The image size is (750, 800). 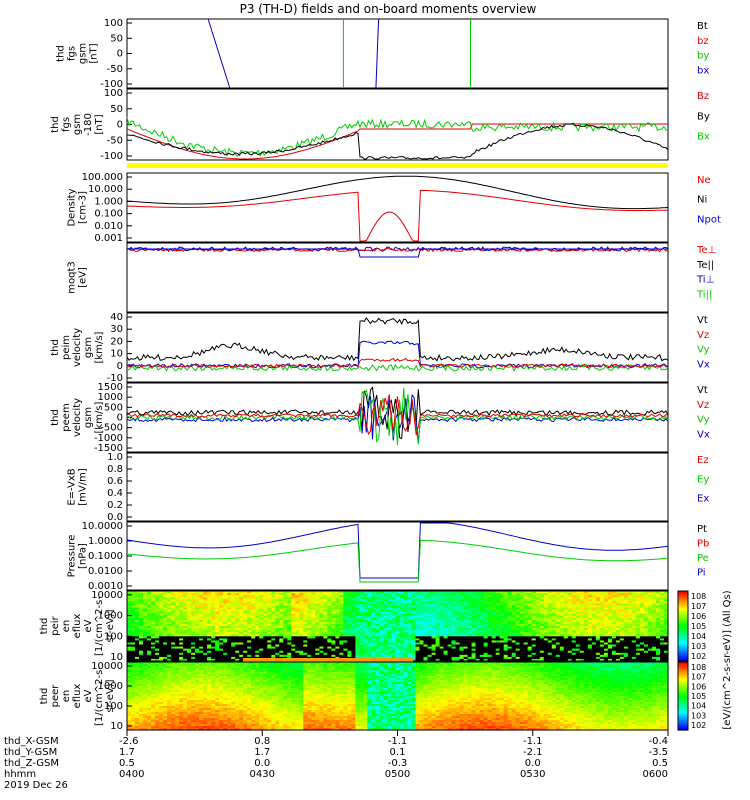 I want to click on y-axis-label: Pressure, so click(x=72, y=556).